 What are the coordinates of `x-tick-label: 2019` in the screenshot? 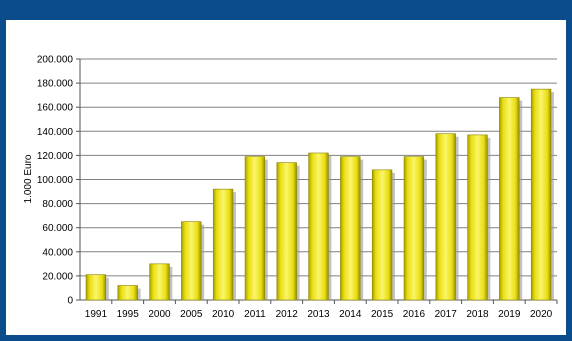 It's located at (509, 314).